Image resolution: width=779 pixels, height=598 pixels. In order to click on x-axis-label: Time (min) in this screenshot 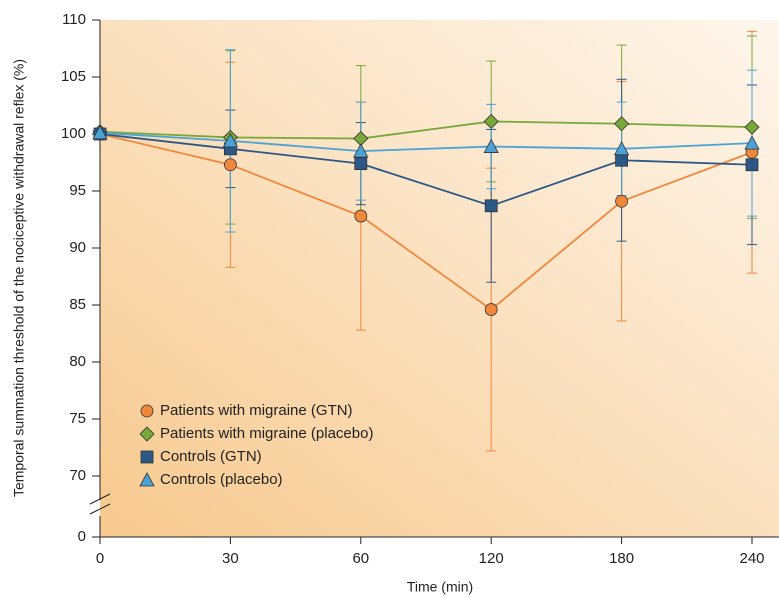, I will do `click(440, 587)`.